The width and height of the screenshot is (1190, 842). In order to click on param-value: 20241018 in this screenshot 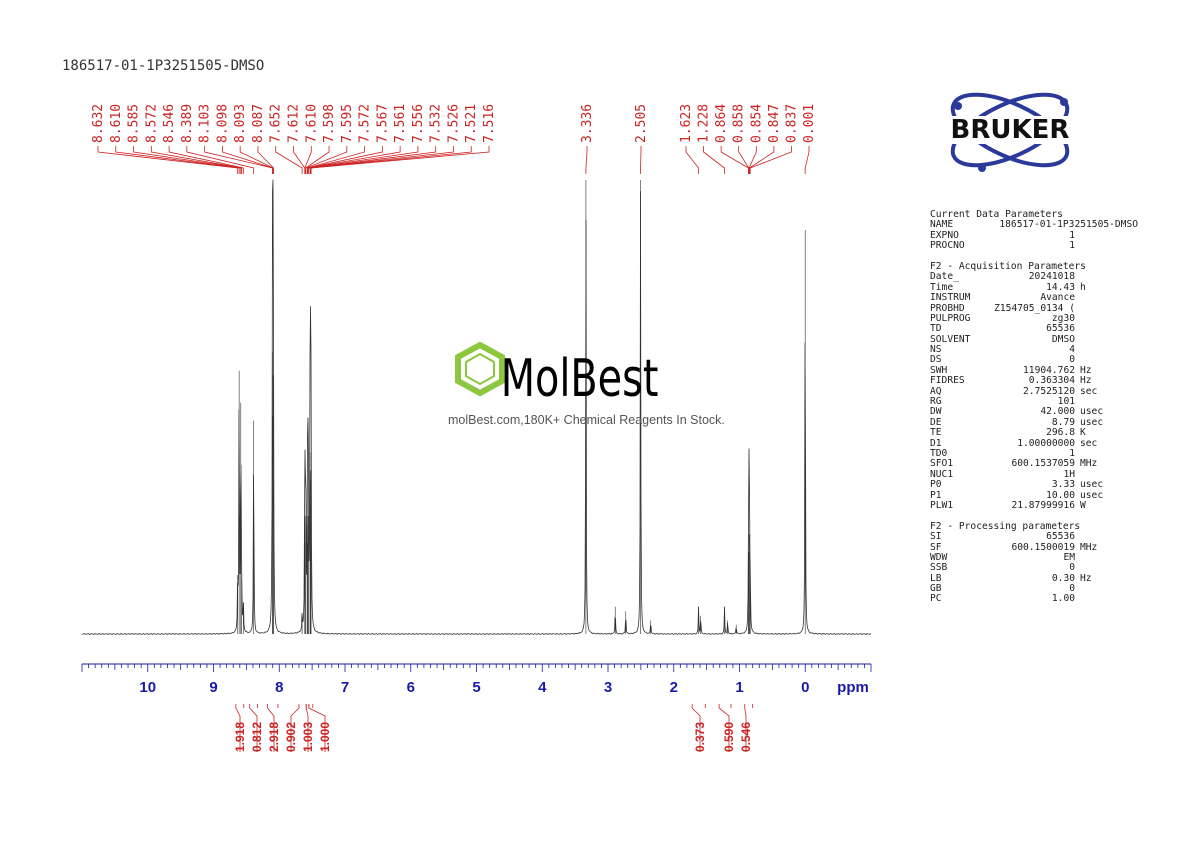, I will do `click(1051, 277)`.